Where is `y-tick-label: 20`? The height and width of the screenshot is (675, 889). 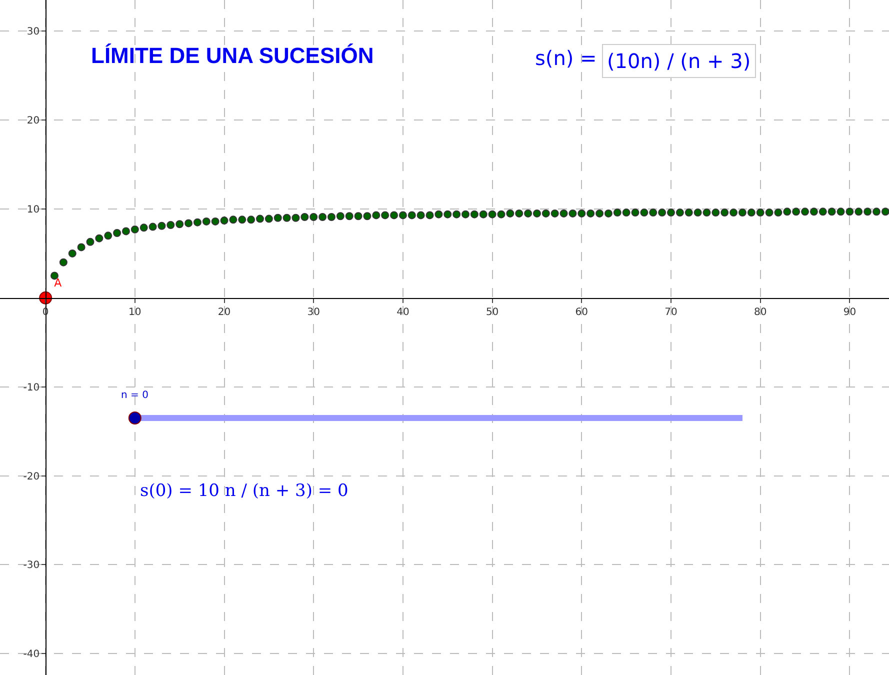 y-tick-label: 20 is located at coordinates (33, 121).